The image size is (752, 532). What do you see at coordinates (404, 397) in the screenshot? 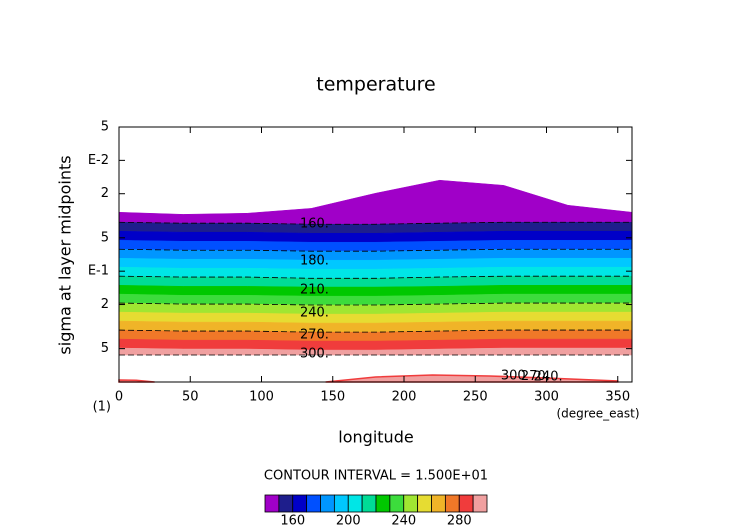
I see `x-tick-label: 200` at bounding box center [404, 397].